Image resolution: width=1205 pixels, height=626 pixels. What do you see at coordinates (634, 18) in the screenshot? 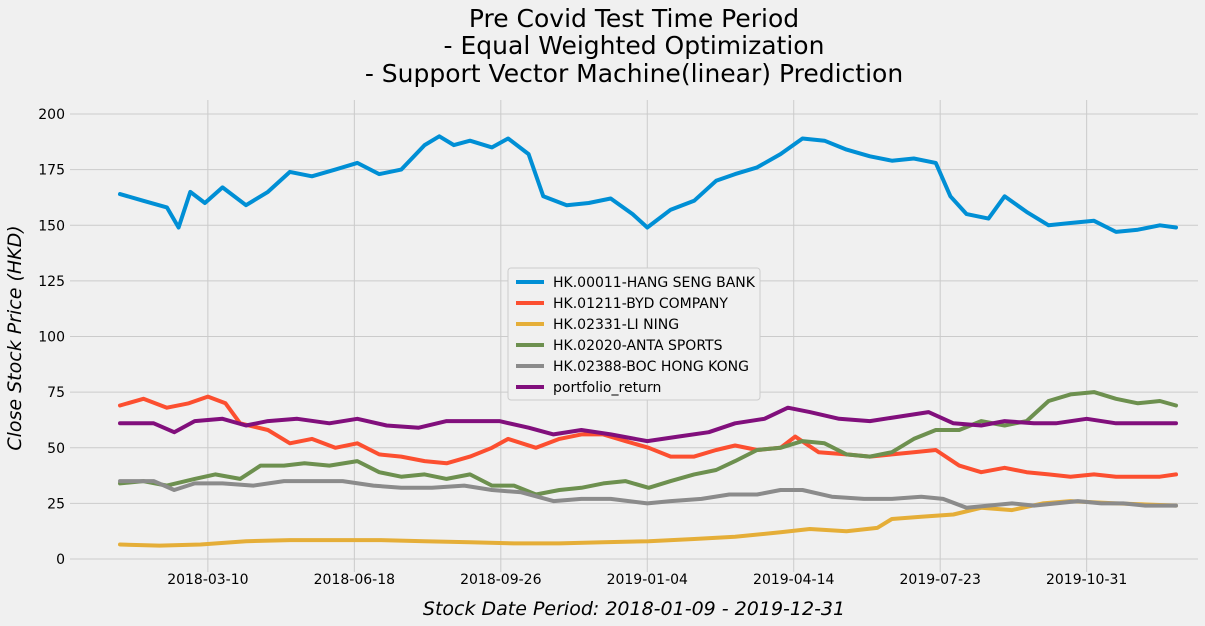
I see `title-line-1: Pre Covid Test Time Period` at bounding box center [634, 18].